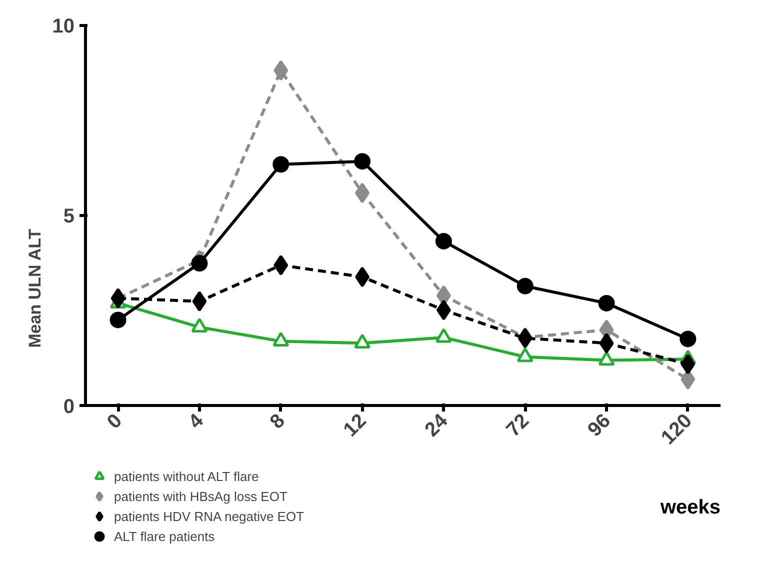 This screenshot has width=757, height=563. Describe the element at coordinates (68, 217) in the screenshot. I see `y-tick-label: 5` at that location.